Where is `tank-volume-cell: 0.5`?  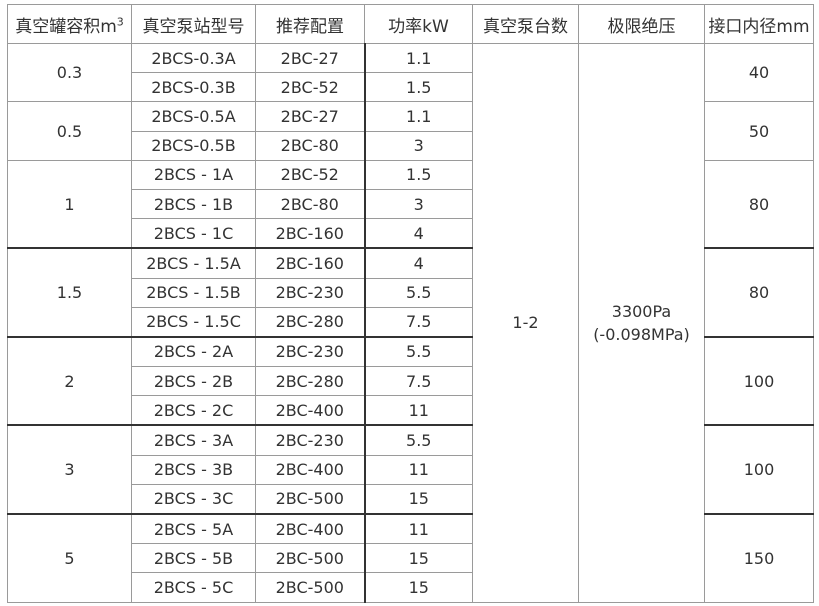 tank-volume-cell: 0.5 is located at coordinates (69, 131).